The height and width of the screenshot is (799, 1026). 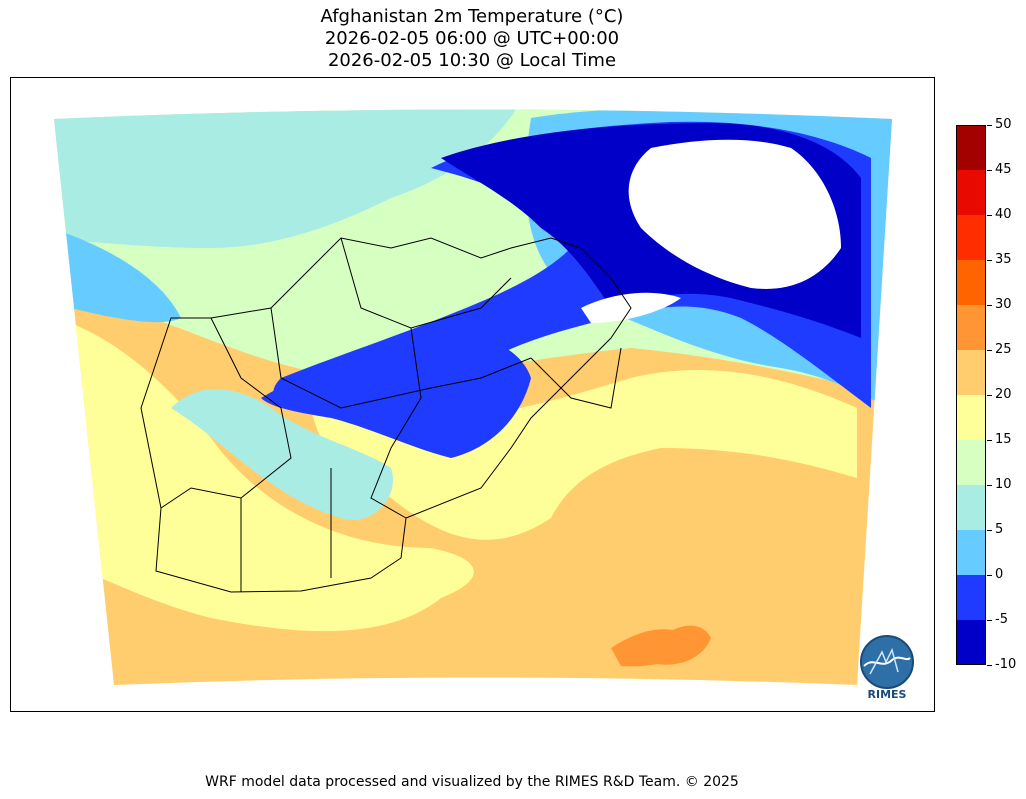 I want to click on colorbar, so click(x=971, y=395).